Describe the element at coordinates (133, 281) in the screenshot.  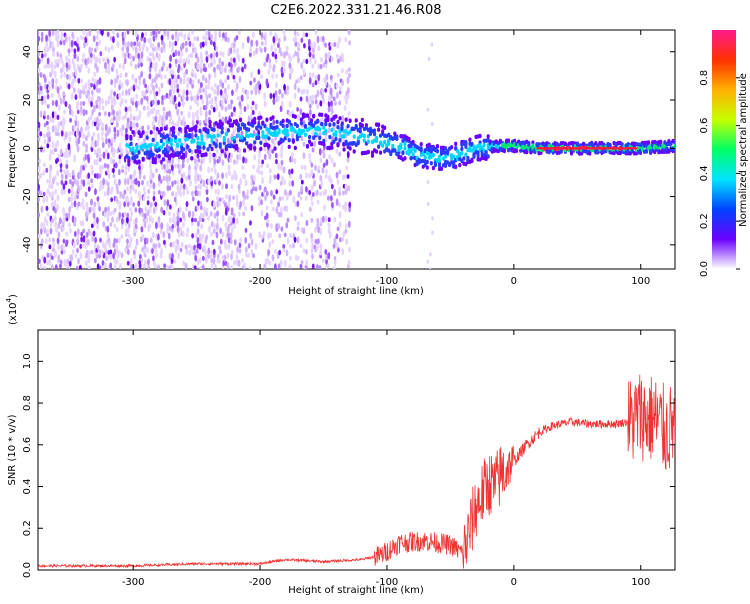
I see `spectrogram-x-tick-label: -300` at that location.